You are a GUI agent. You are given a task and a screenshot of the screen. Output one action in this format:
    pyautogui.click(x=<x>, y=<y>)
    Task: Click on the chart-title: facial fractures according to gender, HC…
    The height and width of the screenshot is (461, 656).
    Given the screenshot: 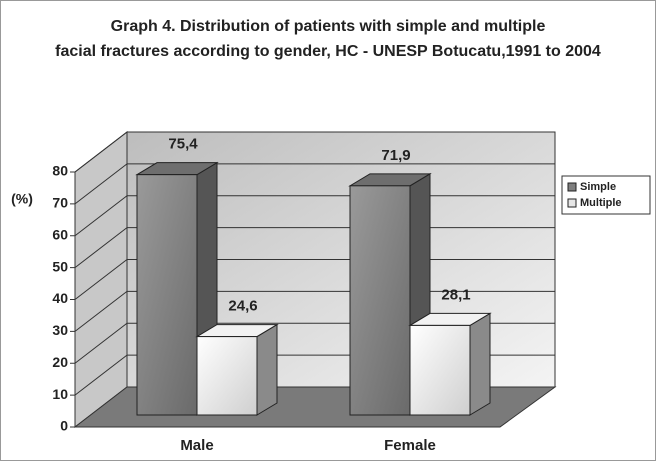 What is the action you would take?
    pyautogui.click(x=328, y=51)
    